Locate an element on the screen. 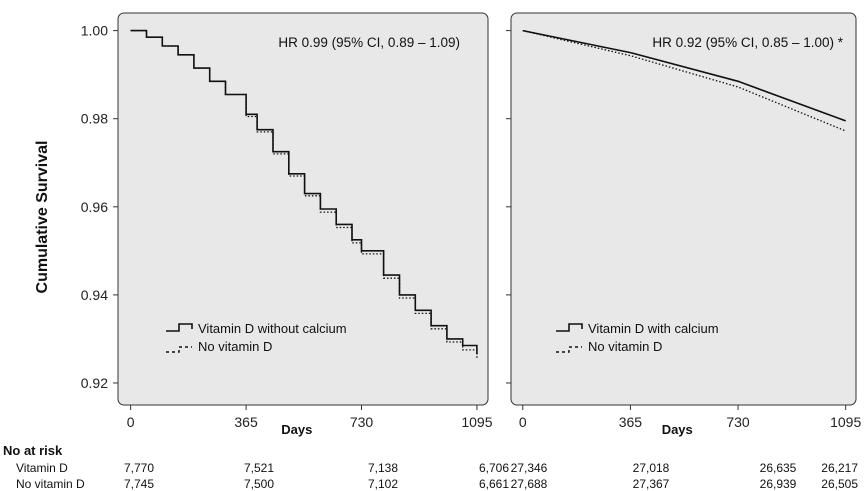  at-risk-count: 7,521 is located at coordinates (259, 468).